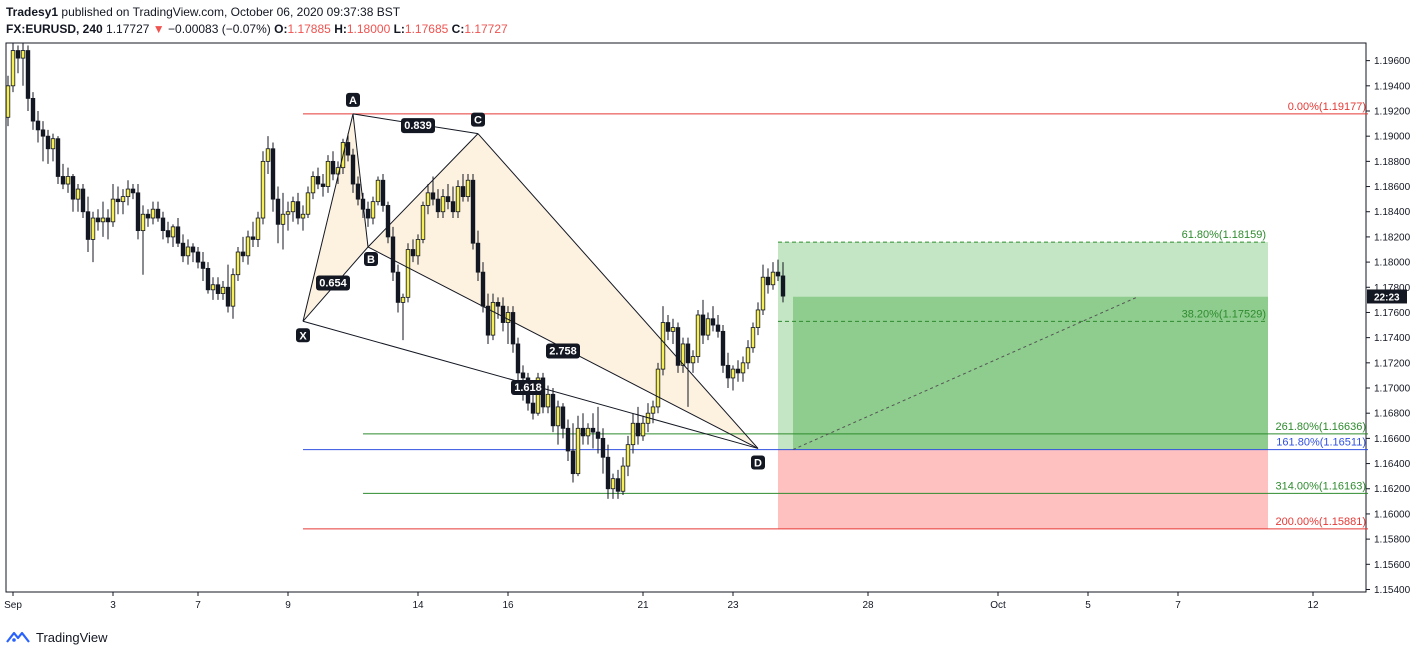 This screenshot has height=655, width=1426. What do you see at coordinates (281, 29) in the screenshot?
I see `open-label: O:` at bounding box center [281, 29].